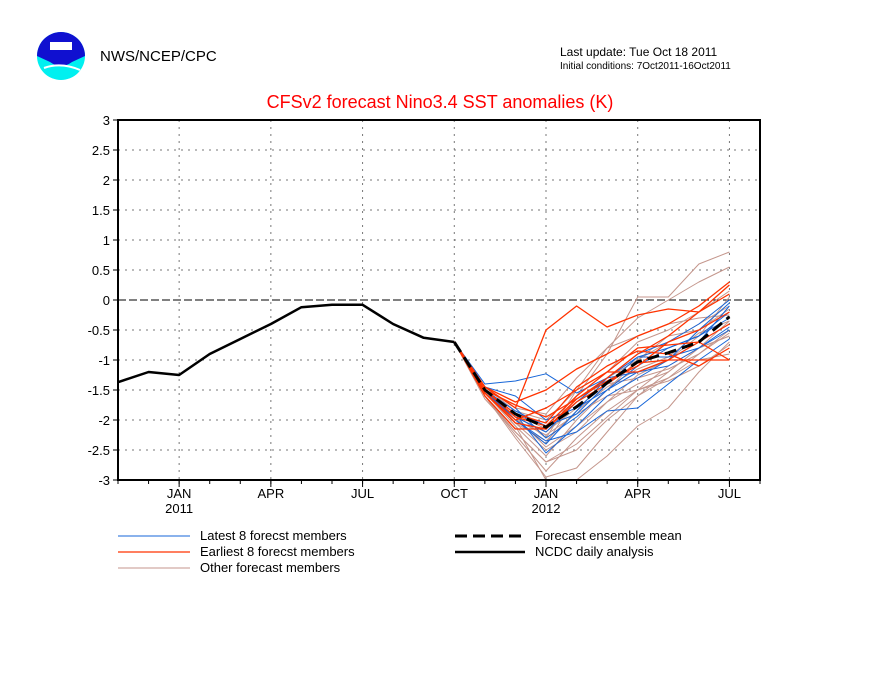 The image size is (880, 685). What do you see at coordinates (104, 480) in the screenshot?
I see `y-tick-label: -3` at bounding box center [104, 480].